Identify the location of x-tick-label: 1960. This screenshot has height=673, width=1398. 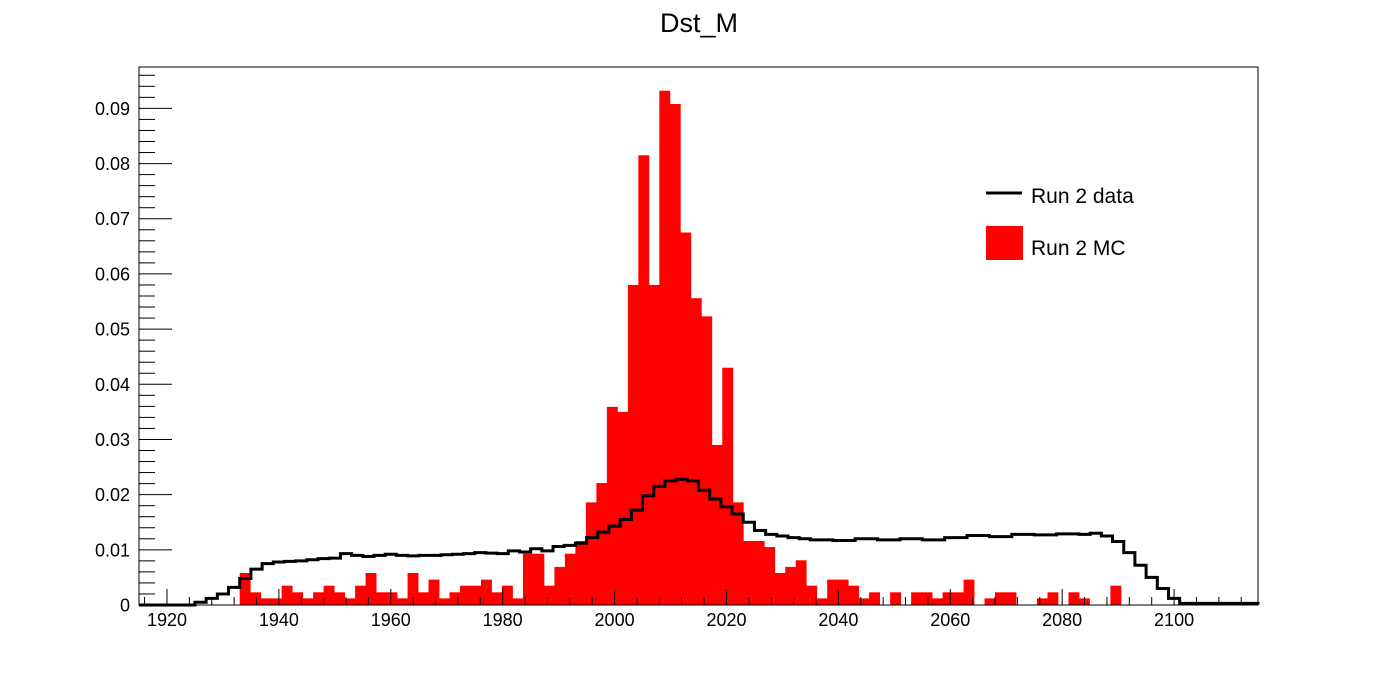
(391, 620).